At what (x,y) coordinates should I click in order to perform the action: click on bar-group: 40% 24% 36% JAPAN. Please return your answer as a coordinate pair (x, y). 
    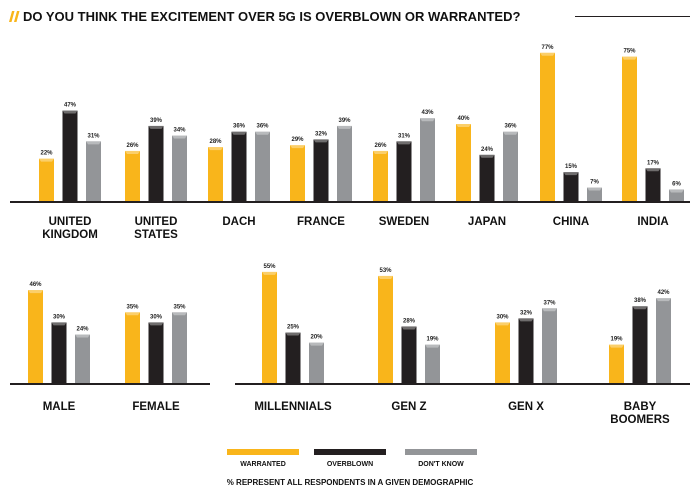
    Looking at the image, I should click on (487, 172).